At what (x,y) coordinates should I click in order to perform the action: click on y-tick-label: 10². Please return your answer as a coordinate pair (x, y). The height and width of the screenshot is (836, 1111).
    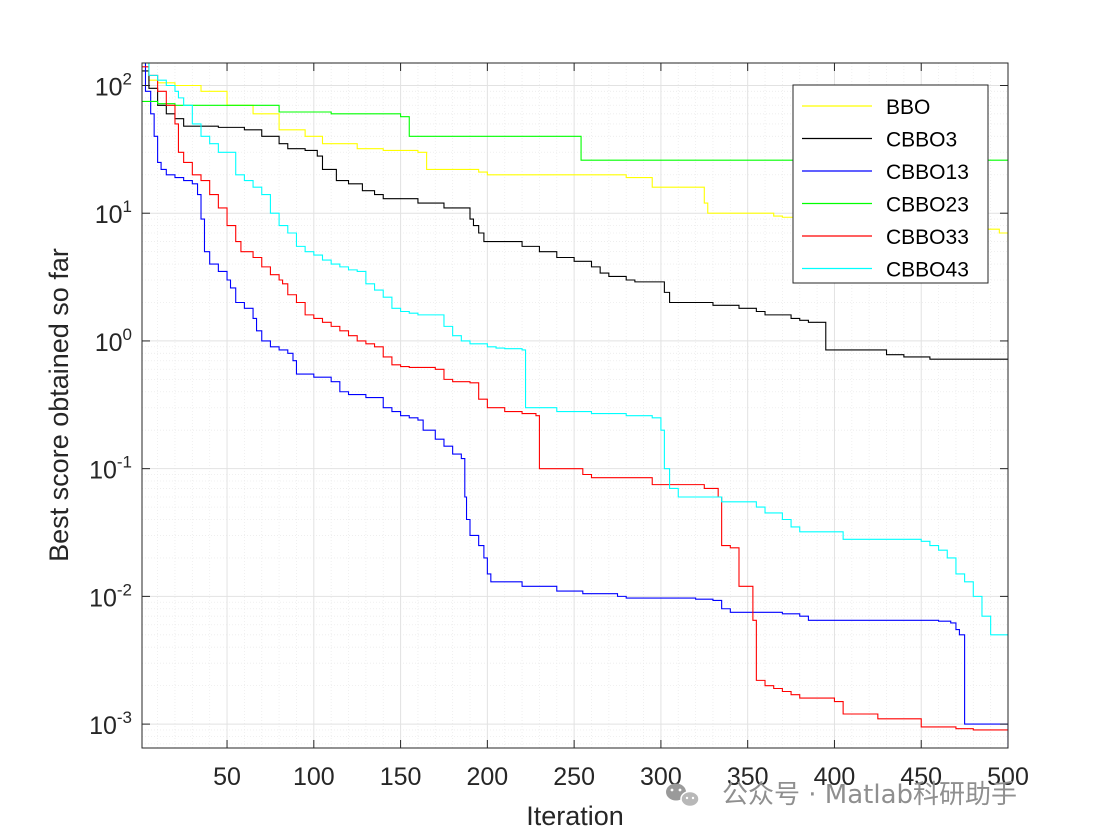
    Looking at the image, I should click on (113, 85).